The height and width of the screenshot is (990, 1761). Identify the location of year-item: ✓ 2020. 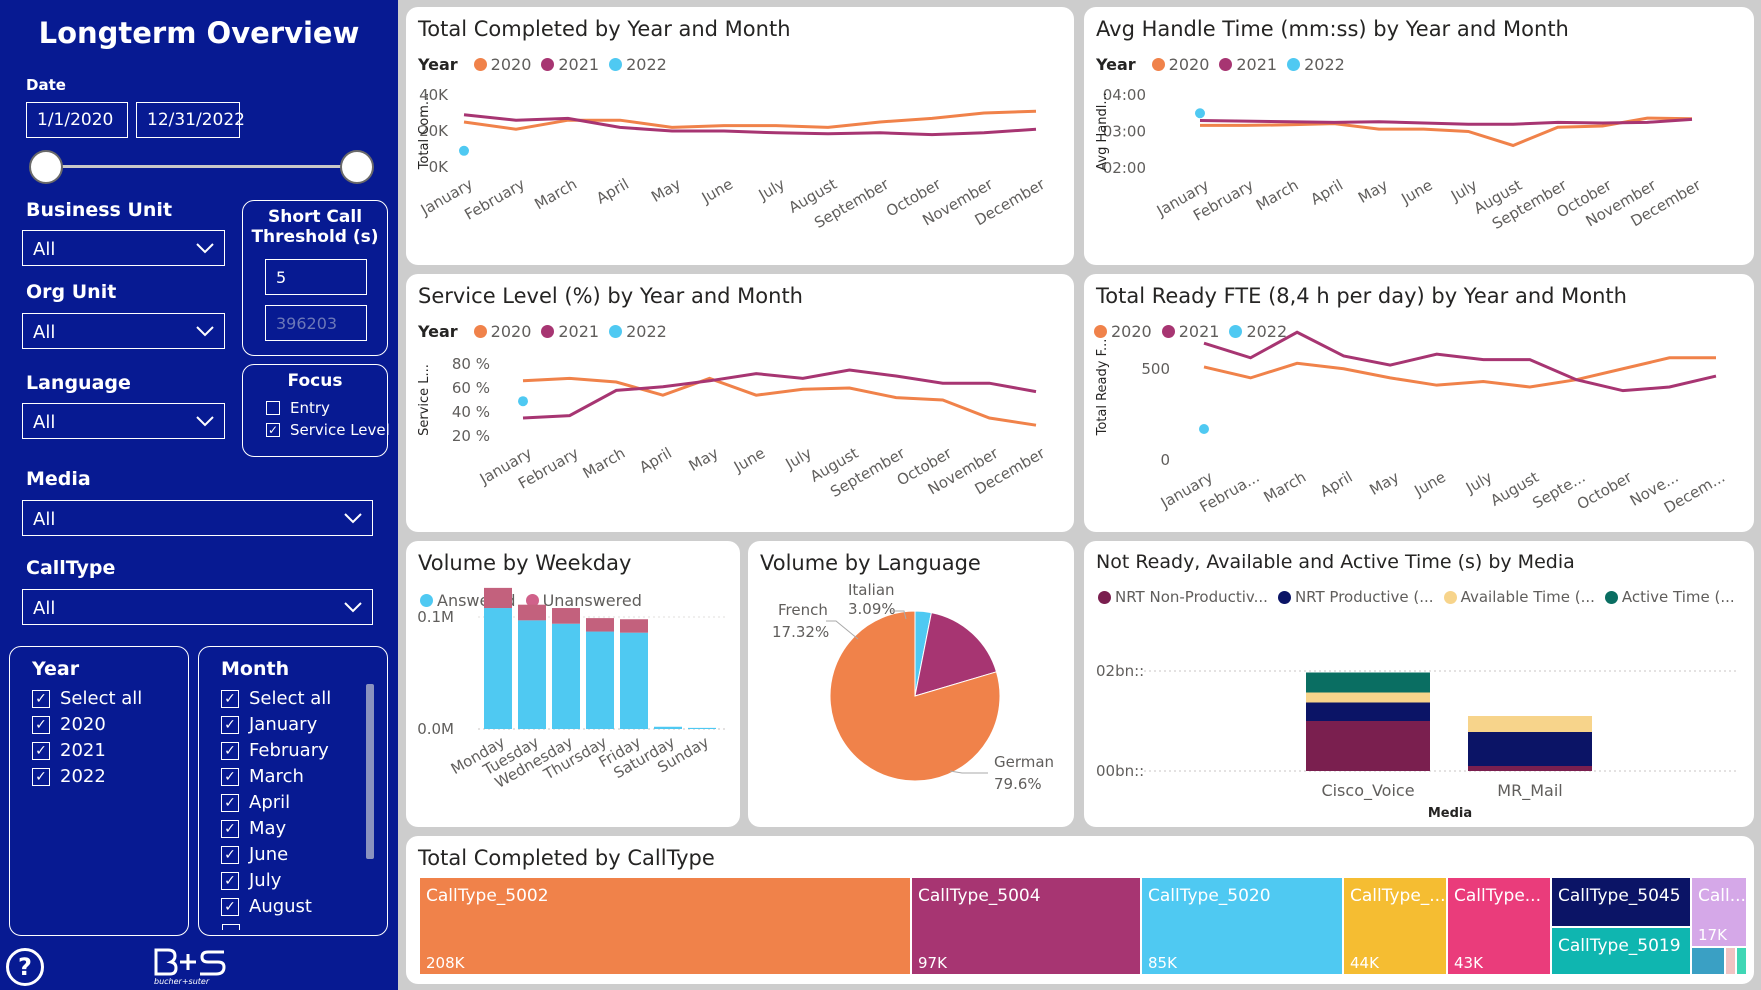
(69, 724).